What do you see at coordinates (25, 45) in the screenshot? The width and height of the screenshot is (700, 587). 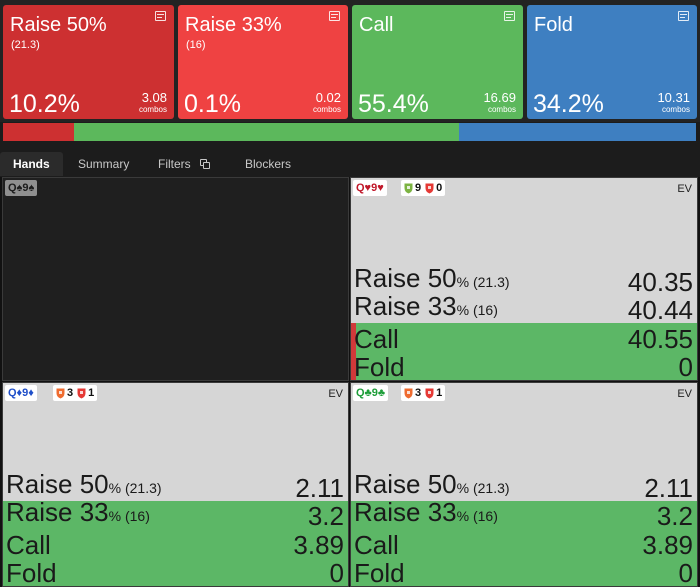 I see `card-size: (21.3)` at bounding box center [25, 45].